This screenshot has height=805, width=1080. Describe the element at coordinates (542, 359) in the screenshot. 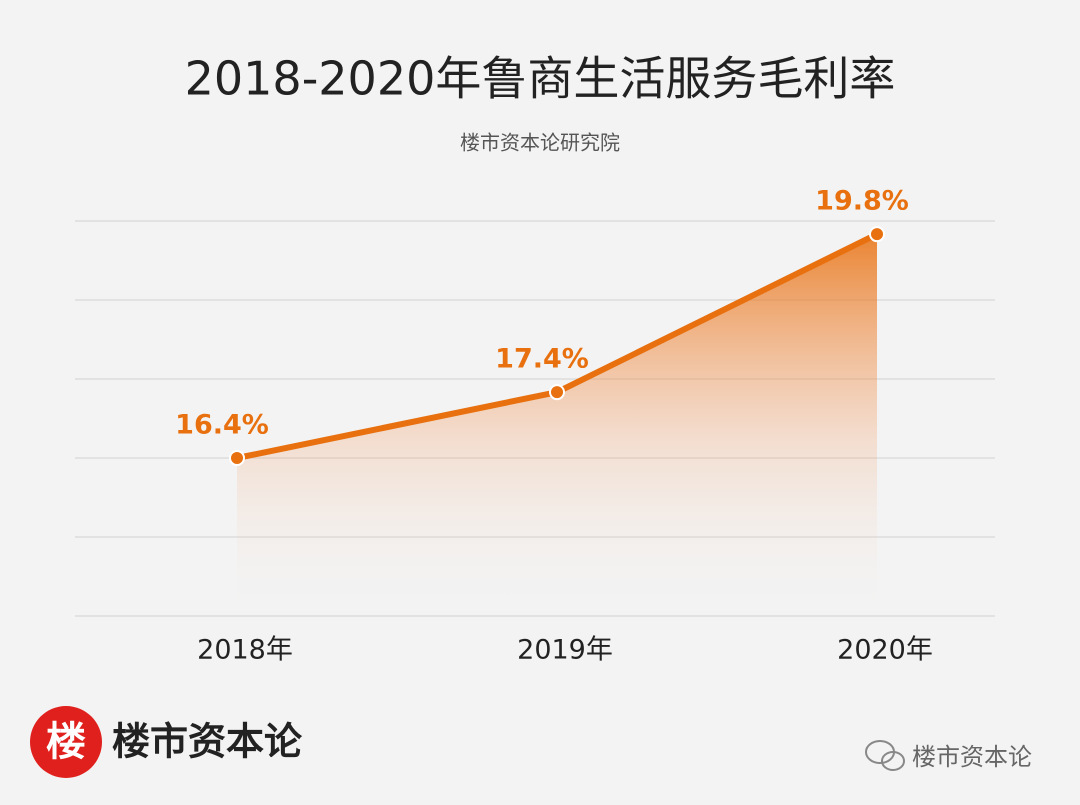

I see `value-label: 17.4%` at that location.